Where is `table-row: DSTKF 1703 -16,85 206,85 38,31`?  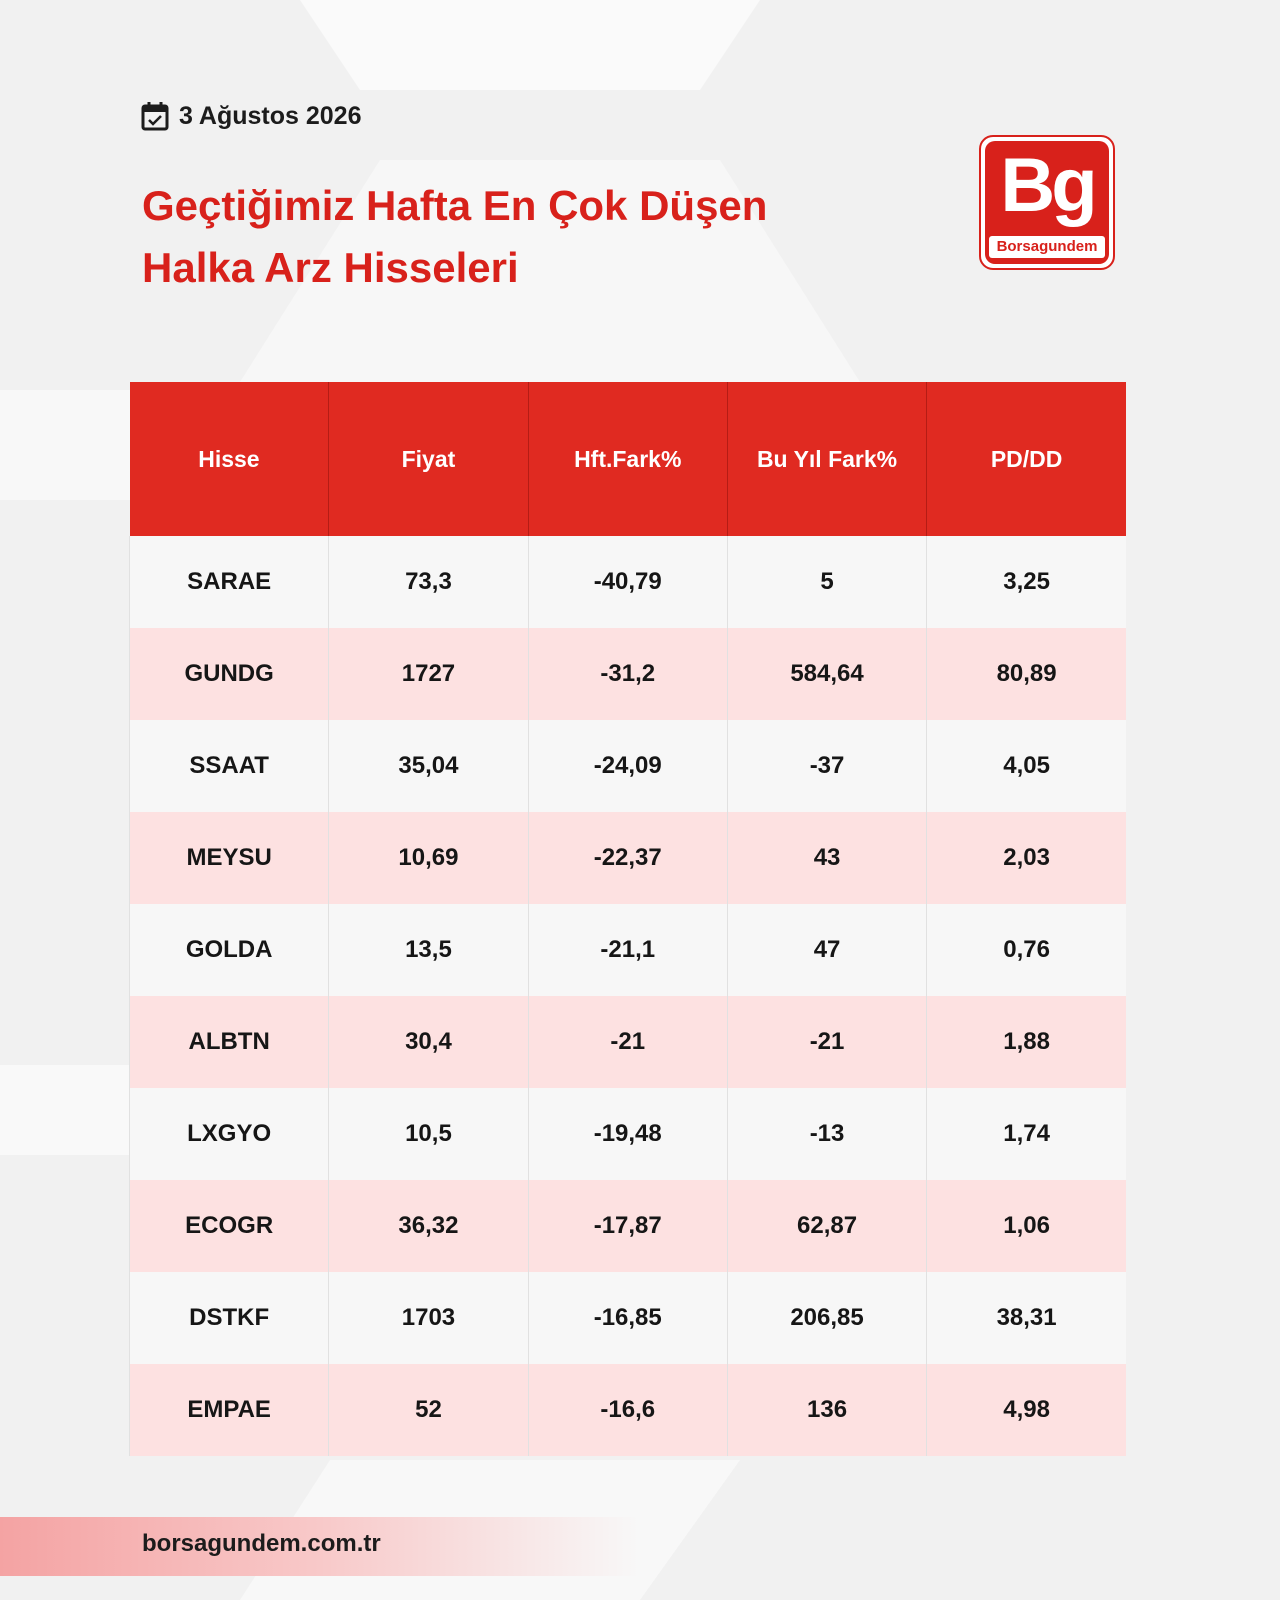
table-row: DSTKF 1703 -16,85 206,85 38,31 is located at coordinates (627, 1318).